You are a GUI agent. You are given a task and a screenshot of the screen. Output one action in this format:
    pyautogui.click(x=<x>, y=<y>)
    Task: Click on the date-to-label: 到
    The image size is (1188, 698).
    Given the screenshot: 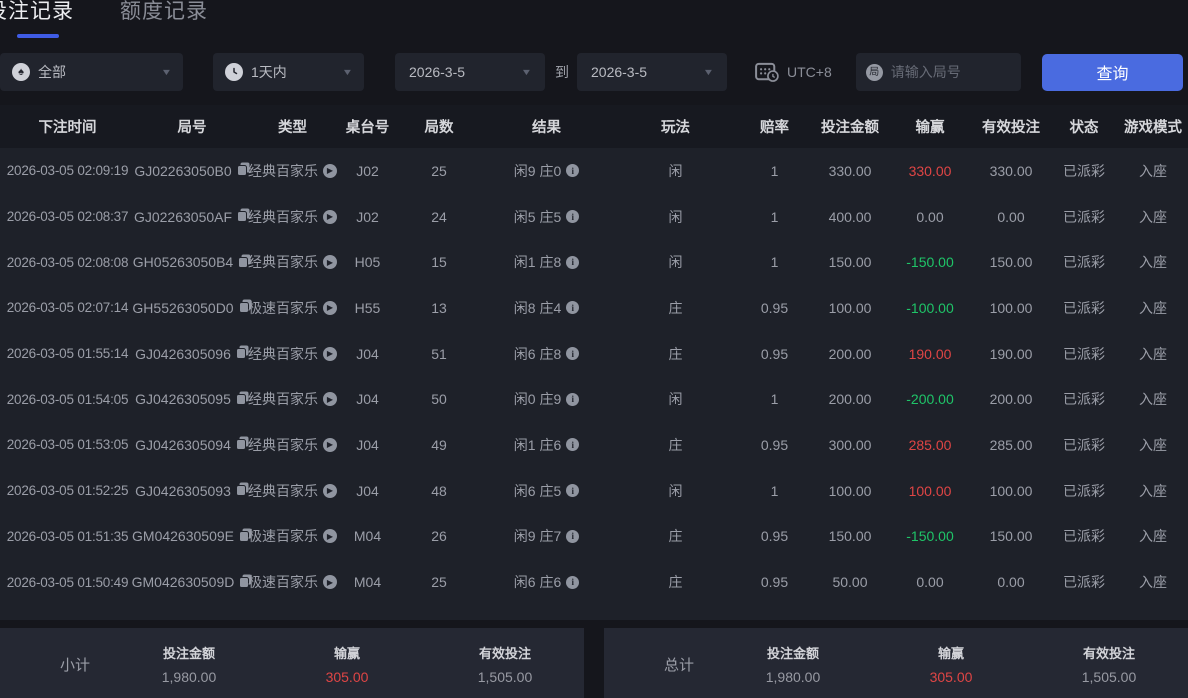 What is the action you would take?
    pyautogui.click(x=562, y=72)
    